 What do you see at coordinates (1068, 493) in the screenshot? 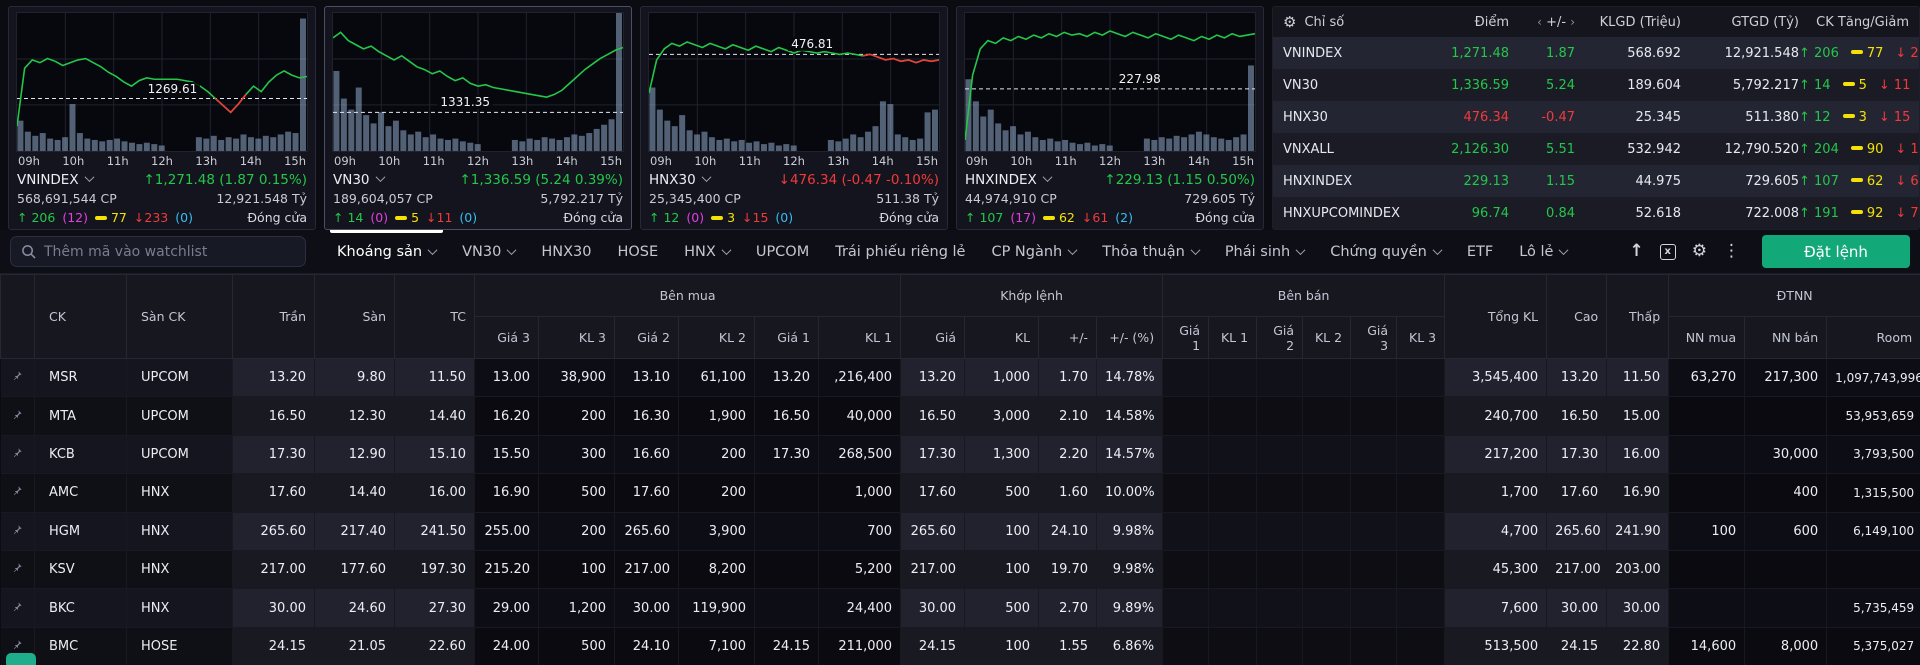
I see `cell-match-change: 1.60` at bounding box center [1068, 493].